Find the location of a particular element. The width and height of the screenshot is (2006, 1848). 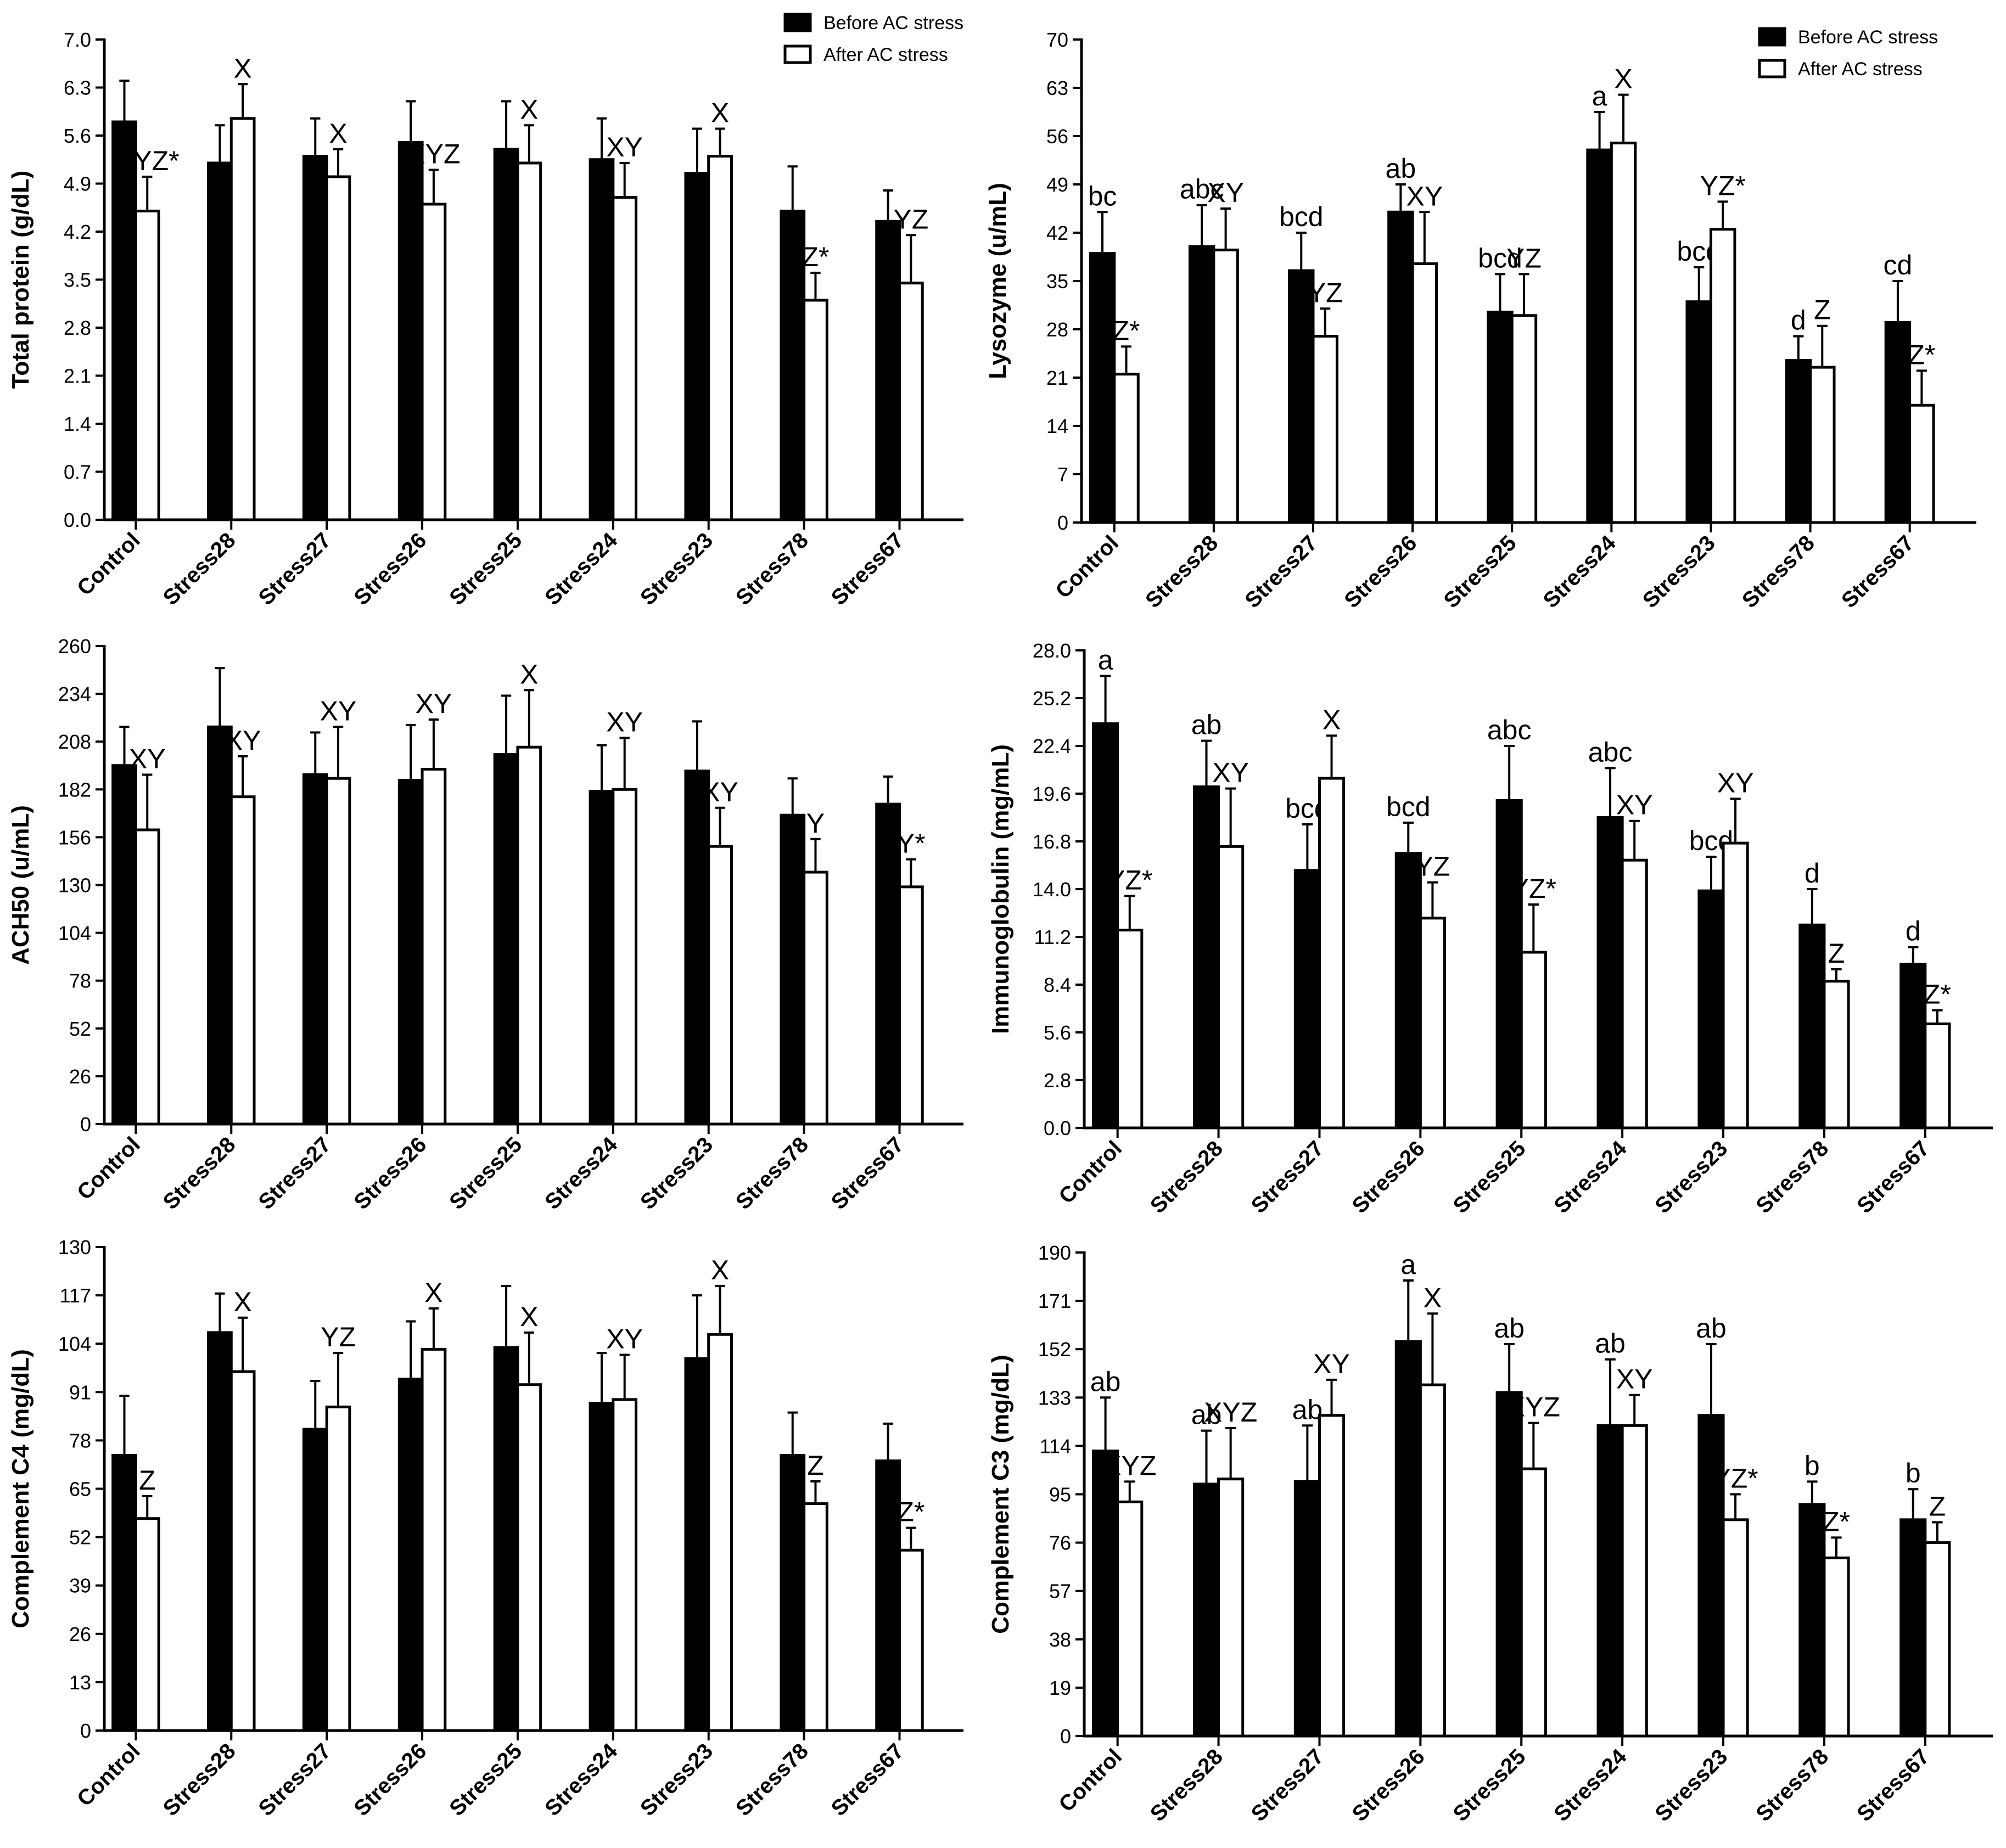

y-tick-label: 52 is located at coordinates (80, 1029).